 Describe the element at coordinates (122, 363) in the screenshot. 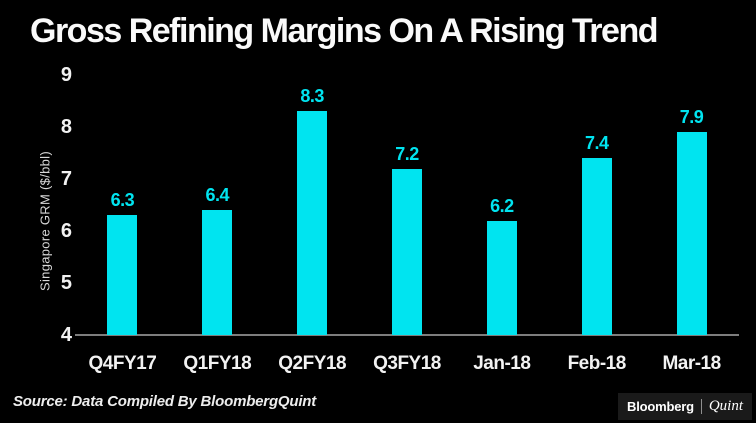

I see `x-tick-Q4FY17: Q4FY17` at that location.